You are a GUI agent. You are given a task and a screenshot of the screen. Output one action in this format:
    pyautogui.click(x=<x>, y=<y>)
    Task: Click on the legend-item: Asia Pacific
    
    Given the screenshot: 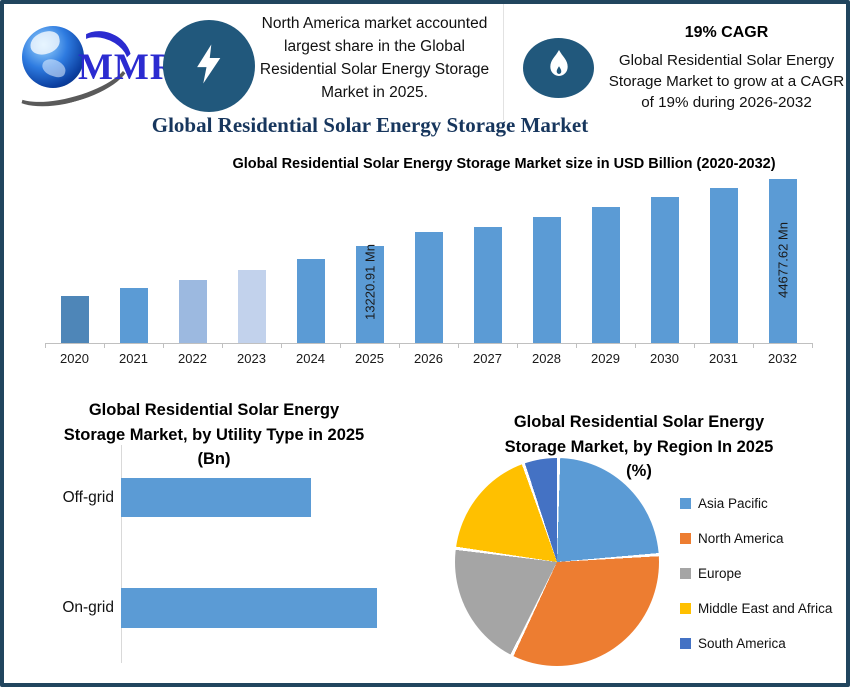 What is the action you would take?
    pyautogui.click(x=756, y=503)
    